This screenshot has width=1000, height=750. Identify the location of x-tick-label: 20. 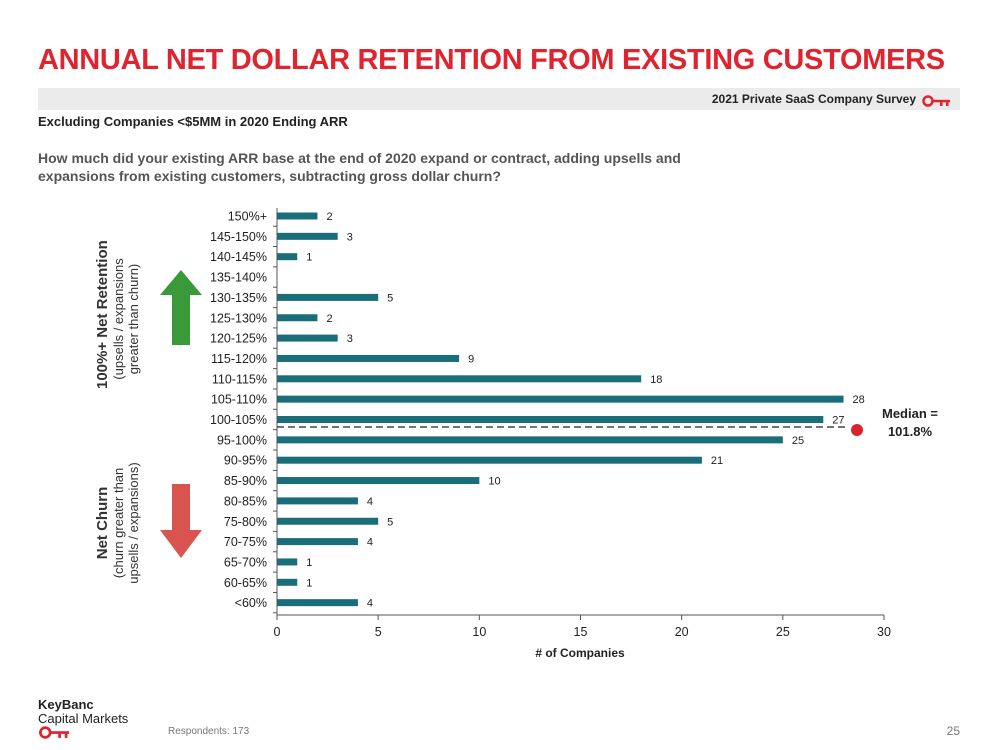
(682, 632).